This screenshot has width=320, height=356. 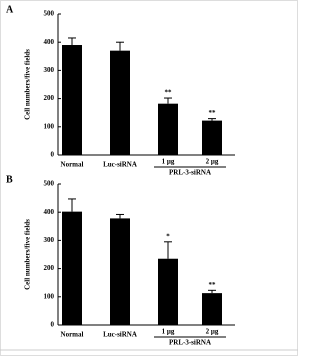 What do you see at coordinates (9, 179) in the screenshot?
I see `panel-label: B` at bounding box center [9, 179].